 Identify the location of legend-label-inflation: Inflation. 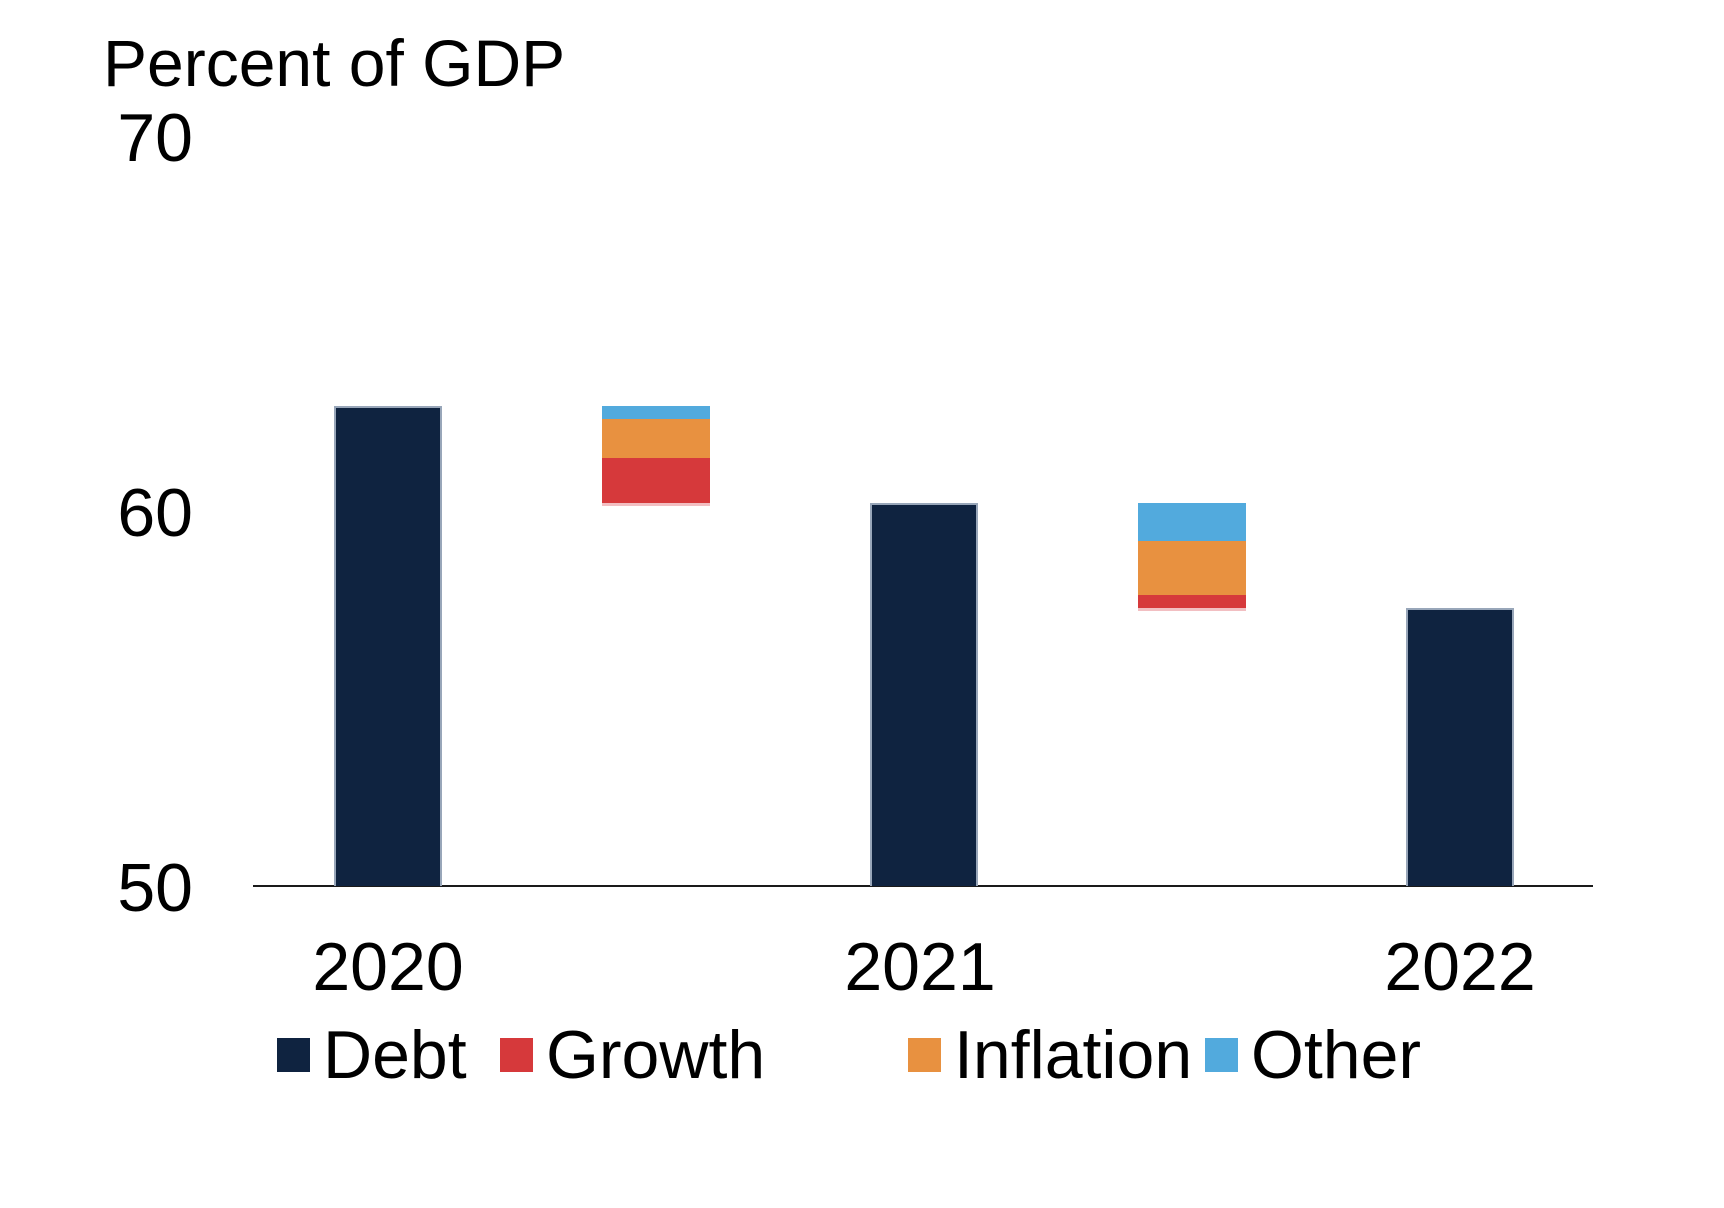
(1073, 1055).